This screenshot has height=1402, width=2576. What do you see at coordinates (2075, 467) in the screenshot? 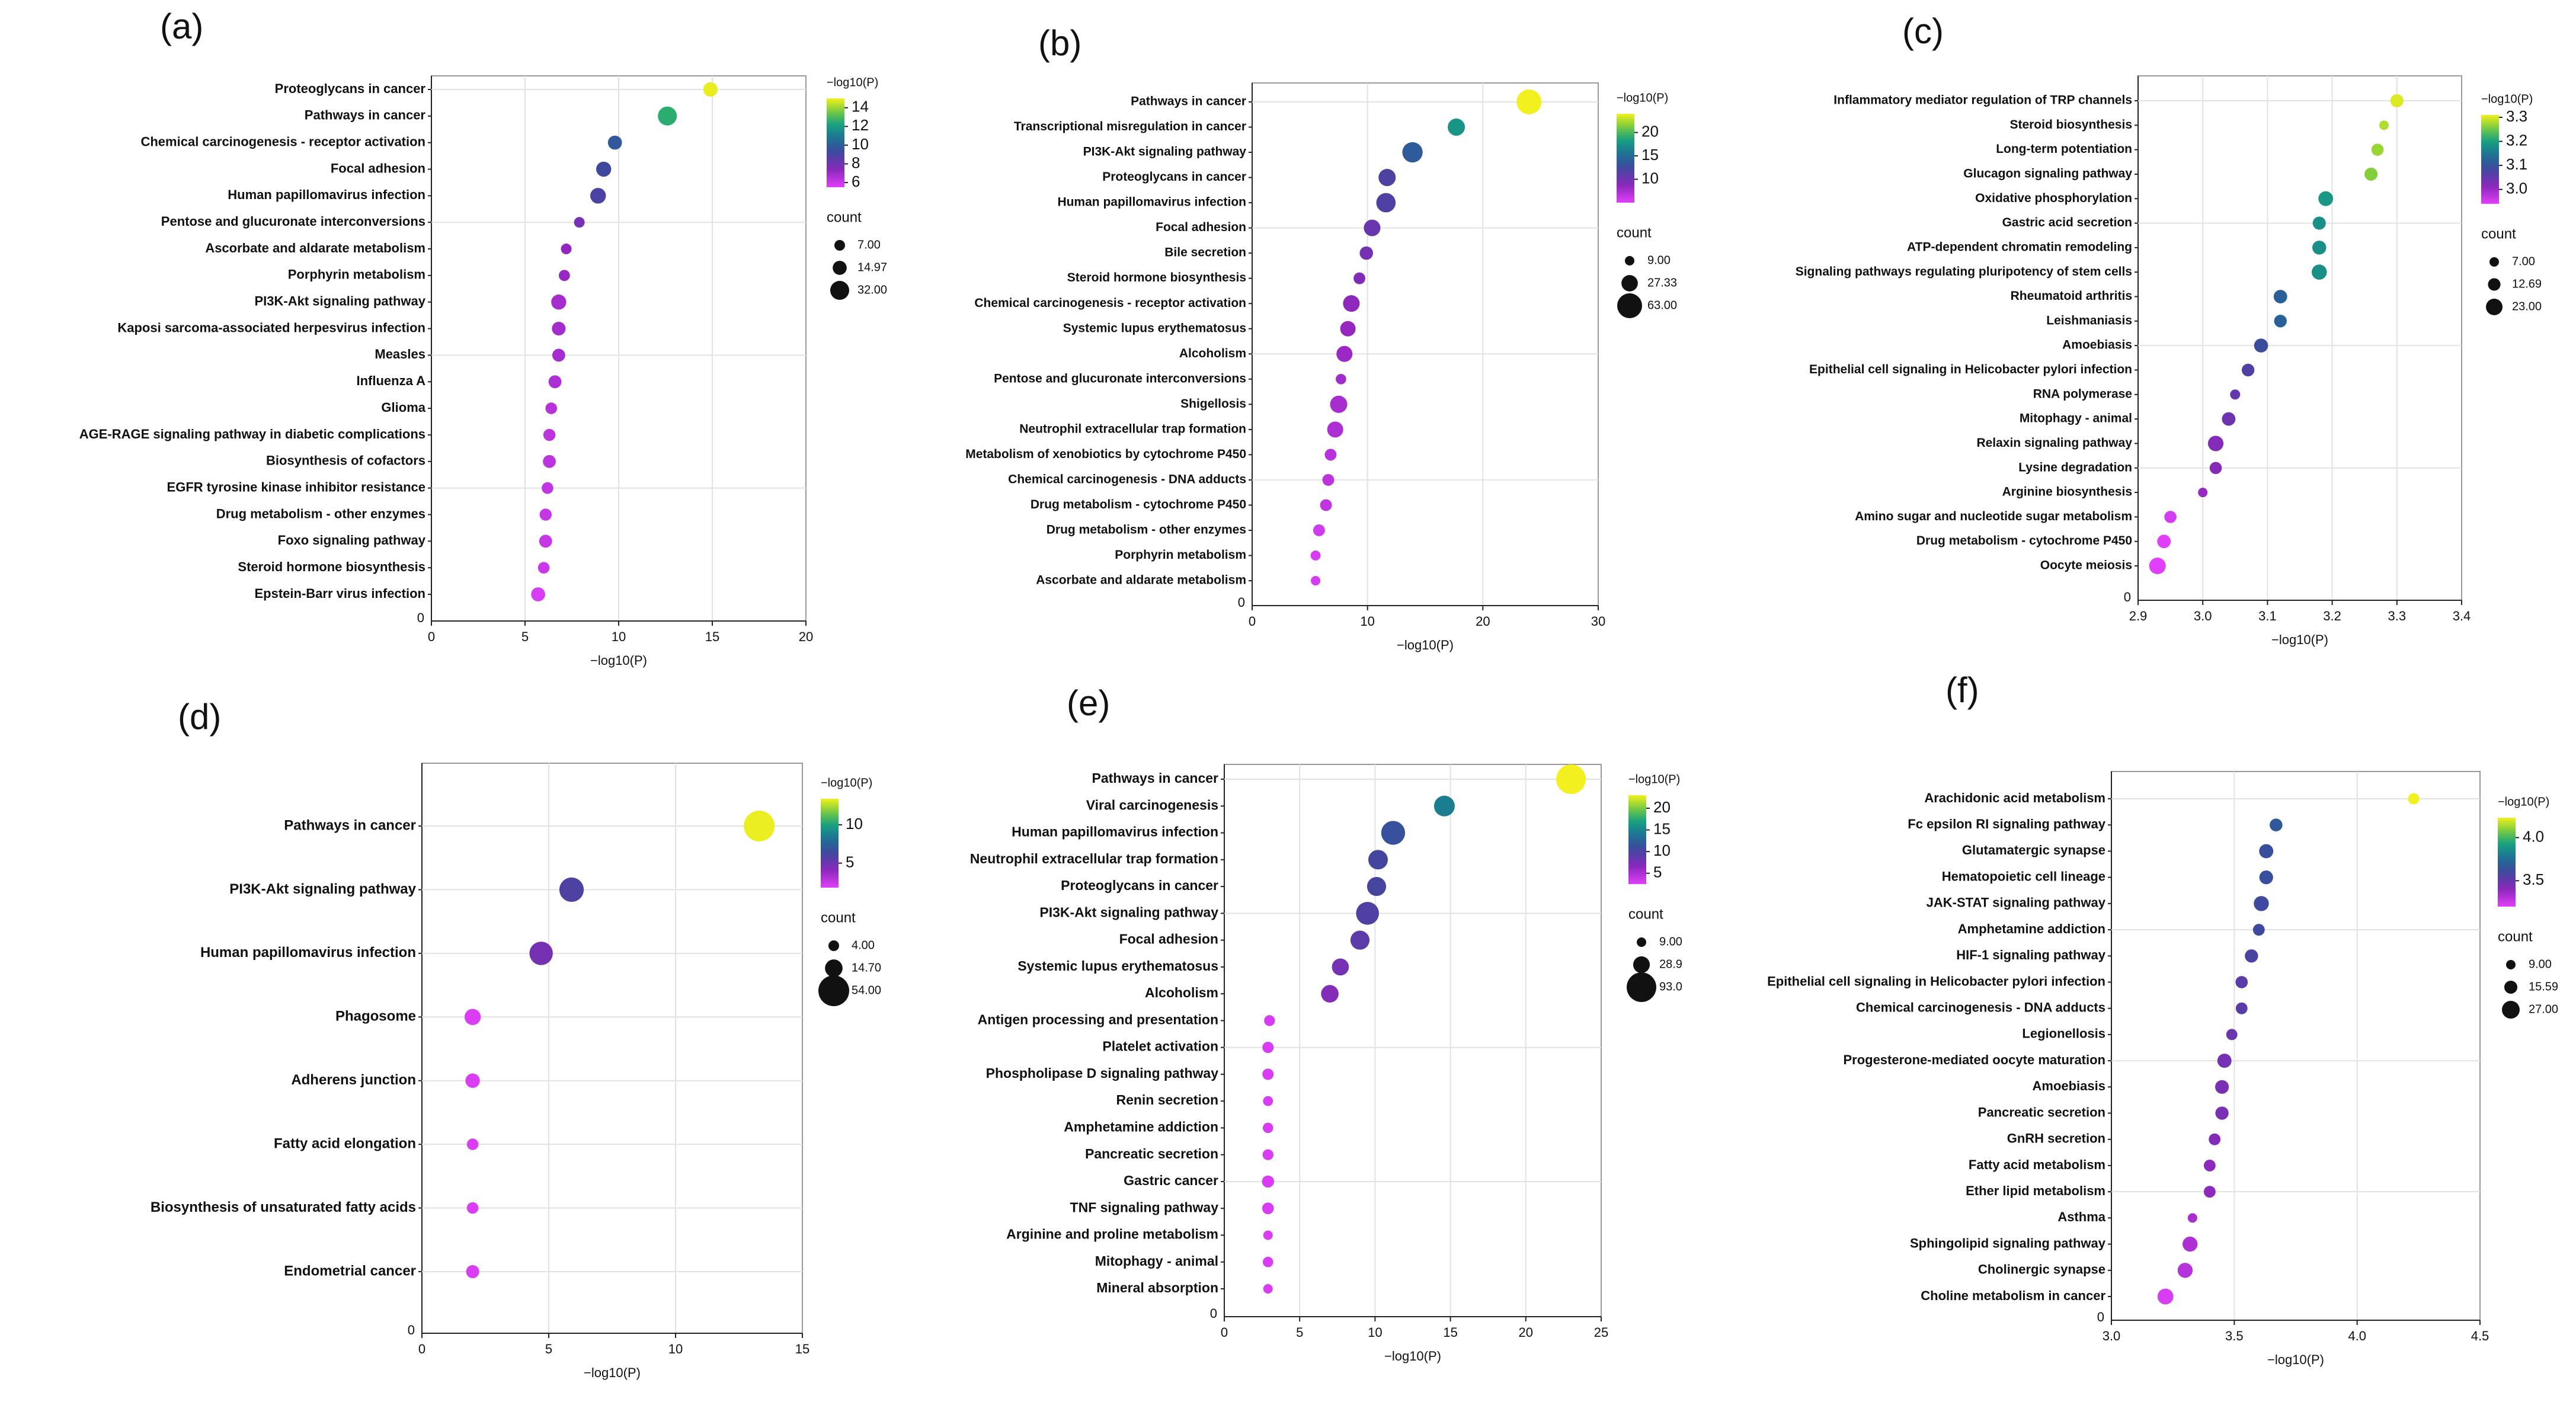
I see `term-label: Lysine degradation` at bounding box center [2075, 467].